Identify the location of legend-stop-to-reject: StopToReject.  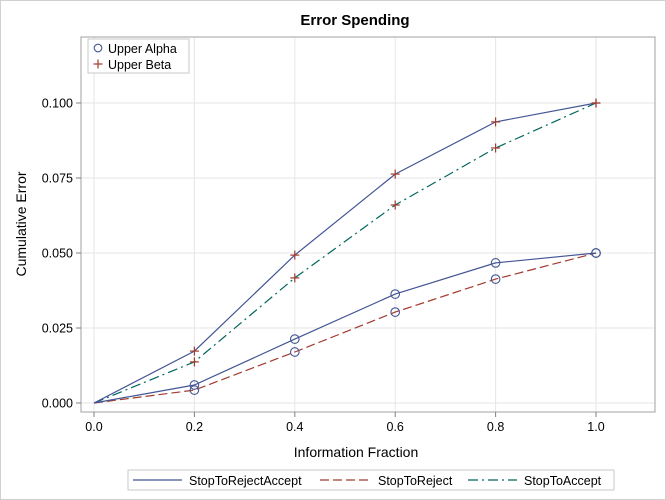
(415, 481).